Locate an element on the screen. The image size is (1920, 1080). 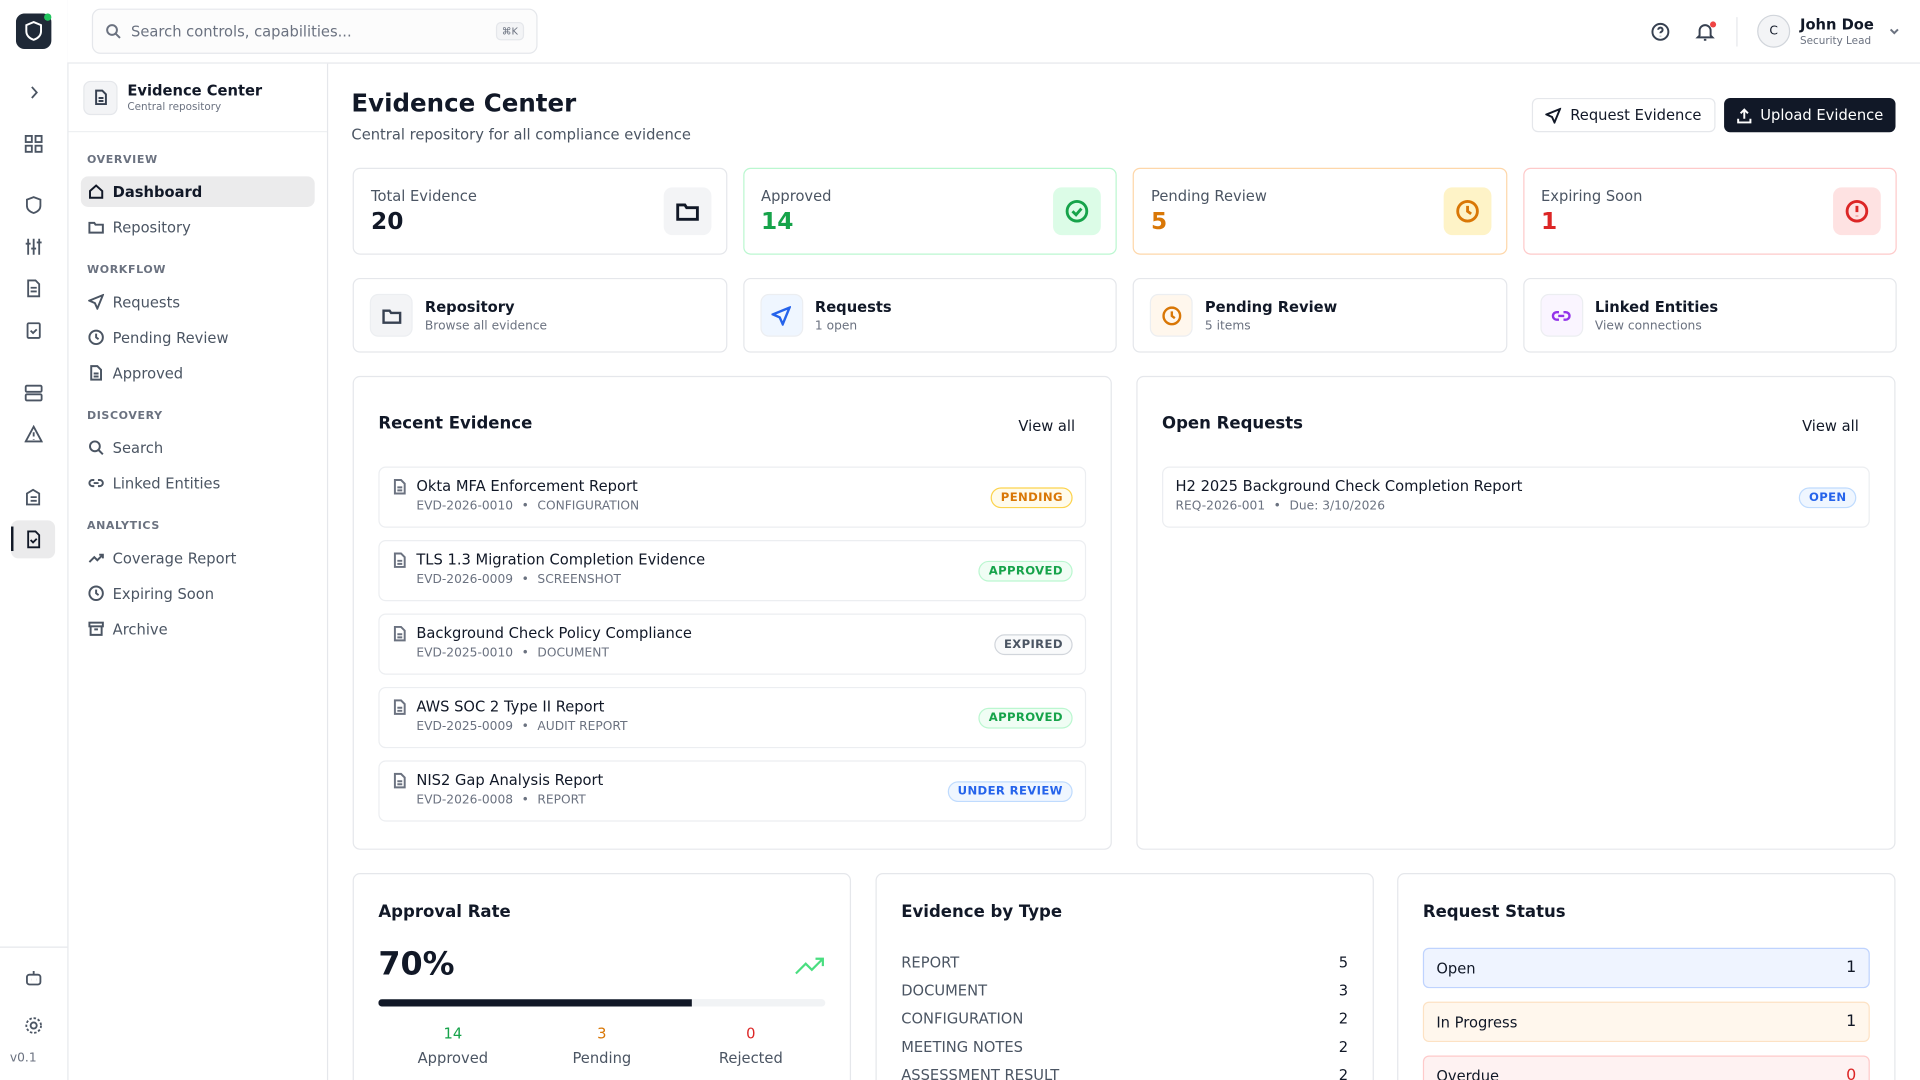
shortcut-text: Requests 1 open is located at coordinates (853, 315).